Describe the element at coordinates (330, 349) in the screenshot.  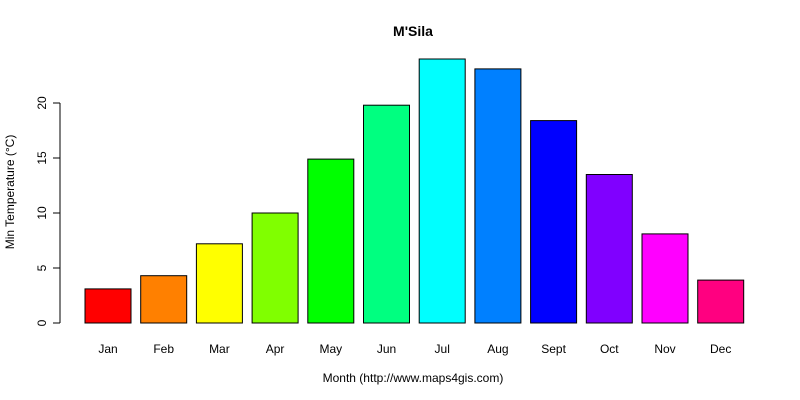
I see `x-tick-label: May` at that location.